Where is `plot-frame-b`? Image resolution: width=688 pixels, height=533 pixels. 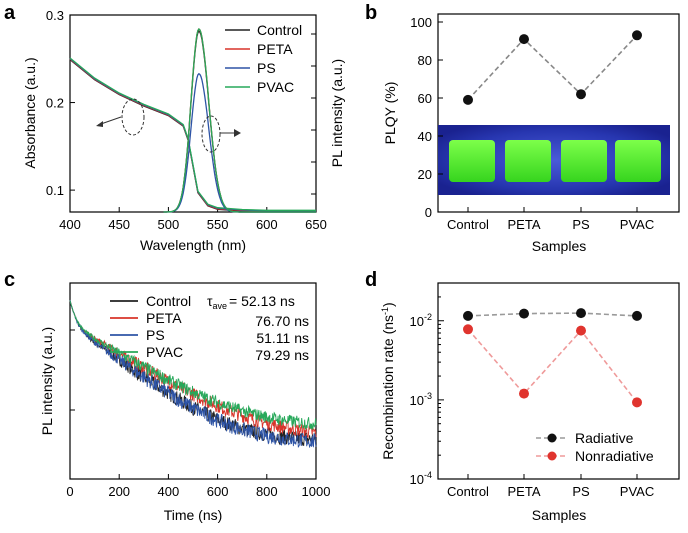 plot-frame-b is located at coordinates (558, 113).